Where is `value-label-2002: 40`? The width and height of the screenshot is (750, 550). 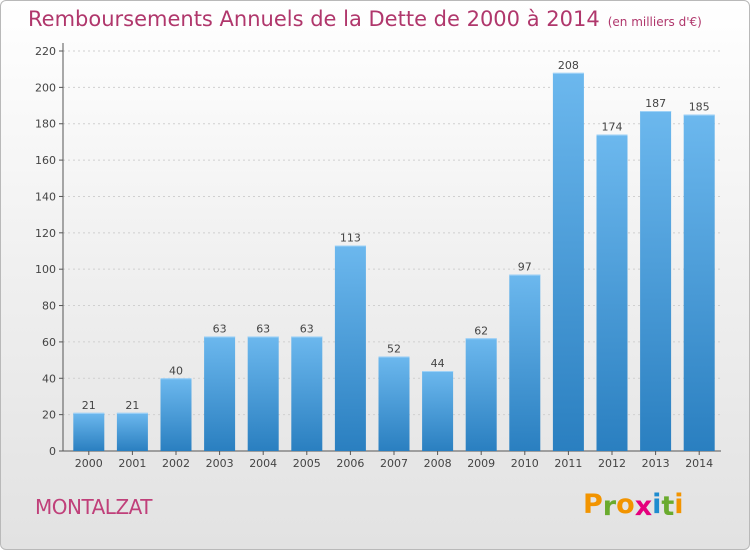 value-label-2002: 40 is located at coordinates (176, 370).